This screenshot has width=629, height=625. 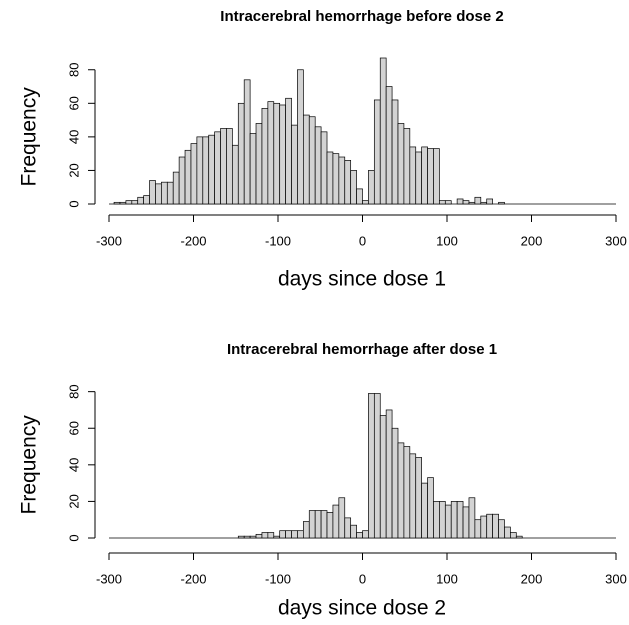 I want to click on x-tick-label: 100, so click(x=447, y=578).